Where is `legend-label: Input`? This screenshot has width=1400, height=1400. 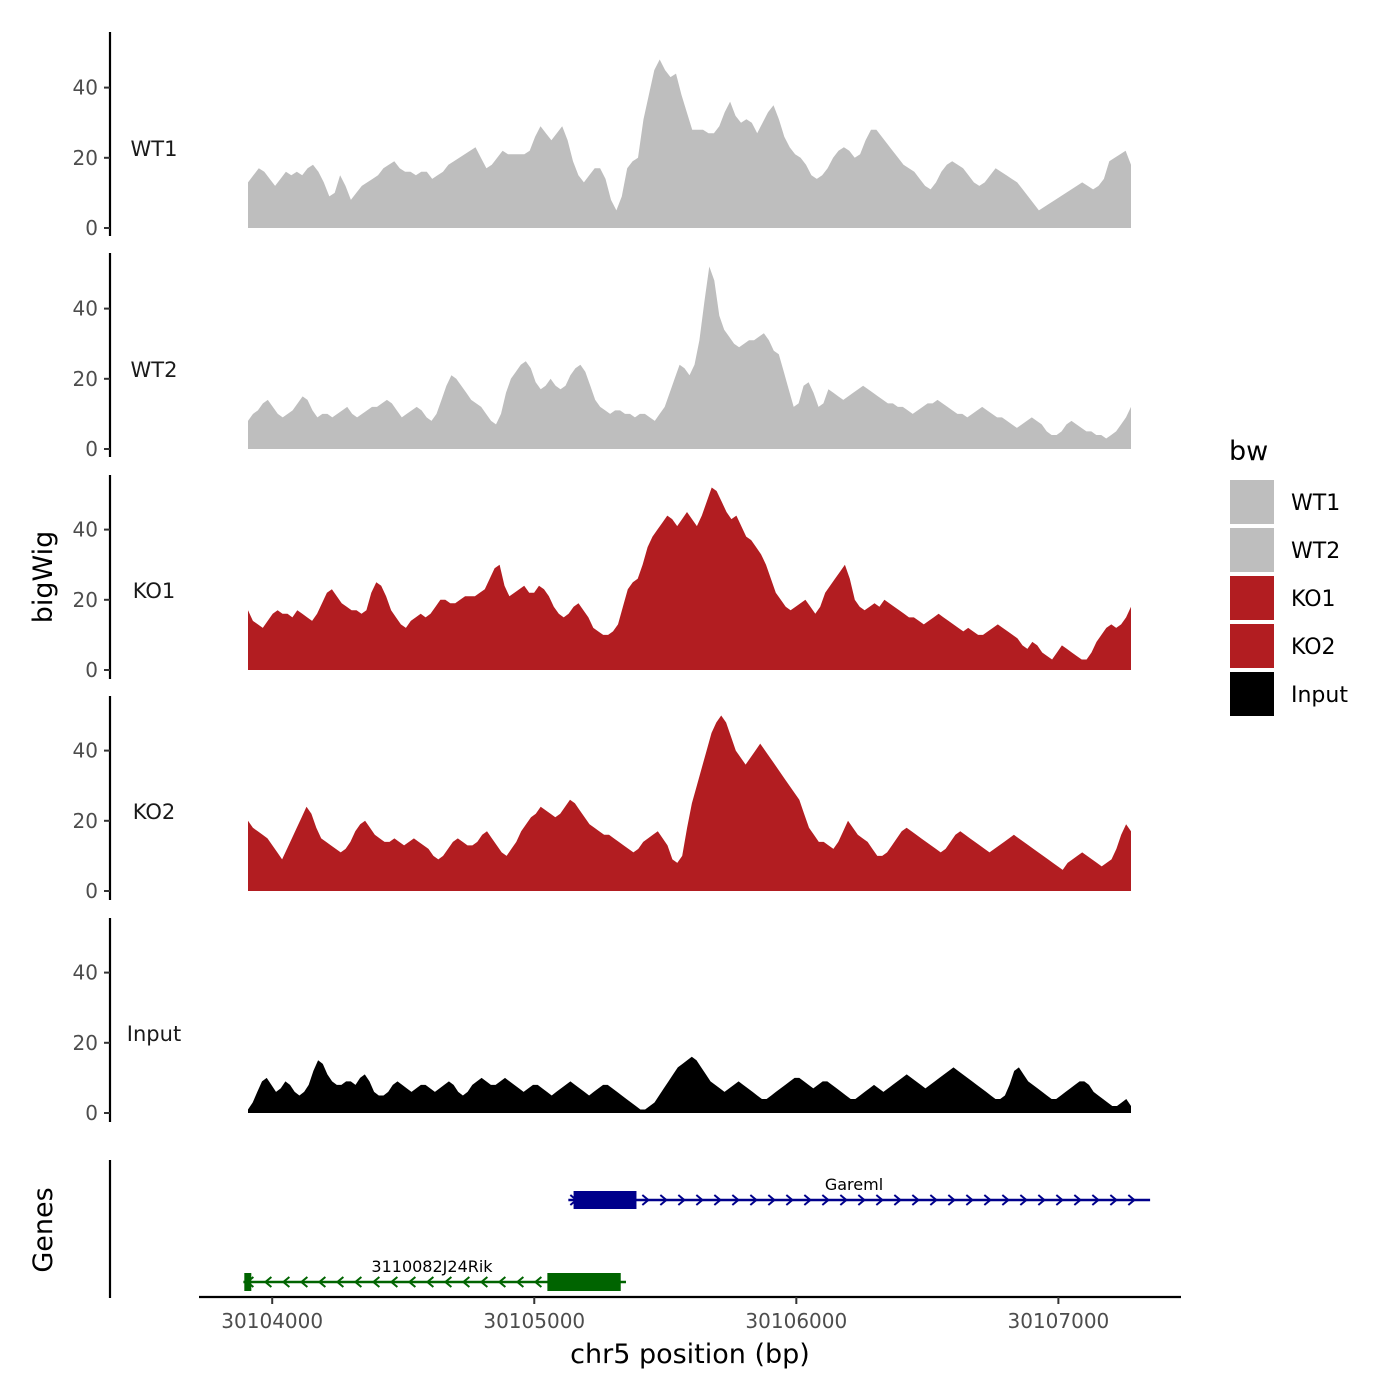 legend-label: Input is located at coordinates (1319, 695).